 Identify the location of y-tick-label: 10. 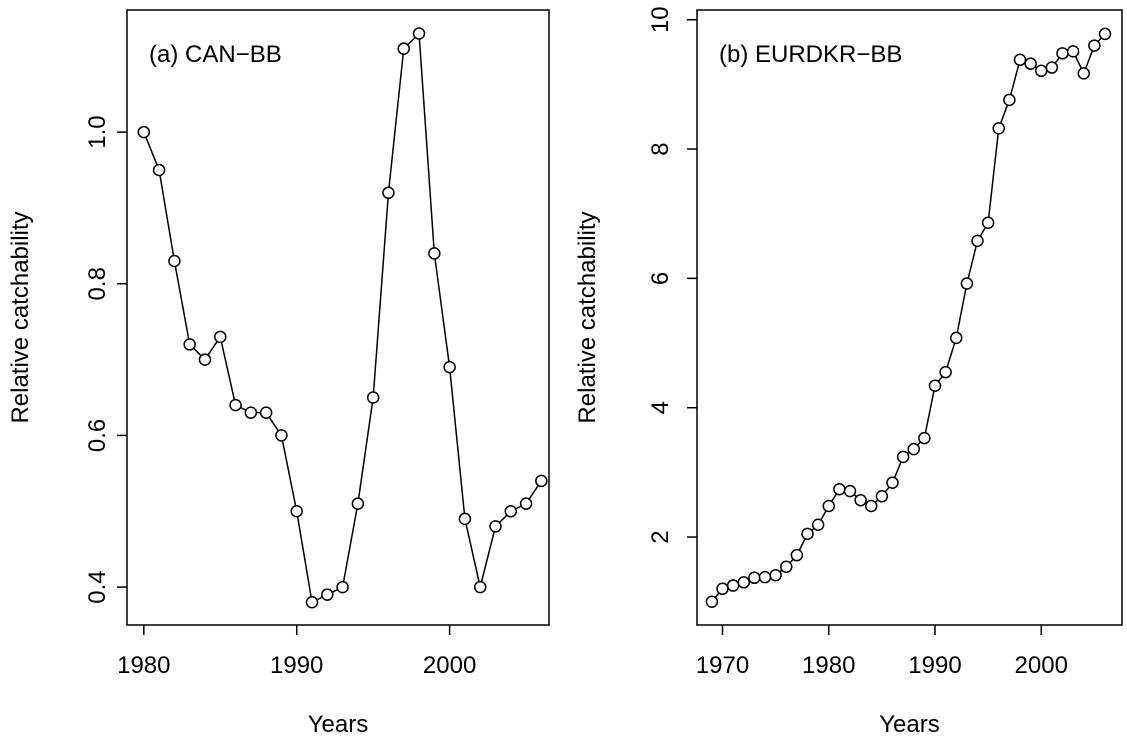
(660, 19).